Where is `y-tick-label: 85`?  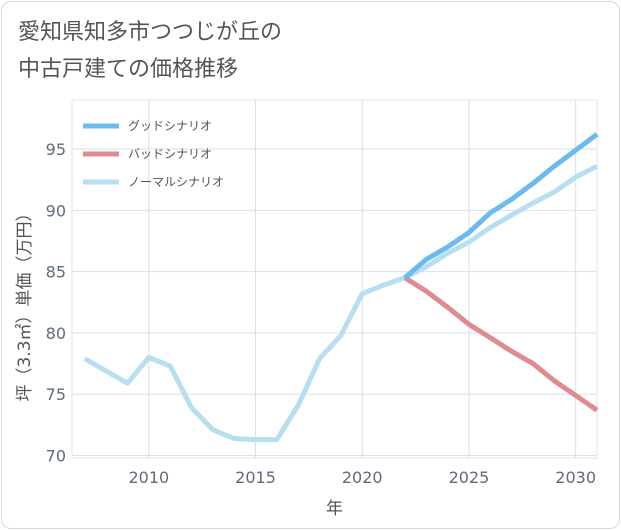
y-tick-label: 85 is located at coordinates (56, 272).